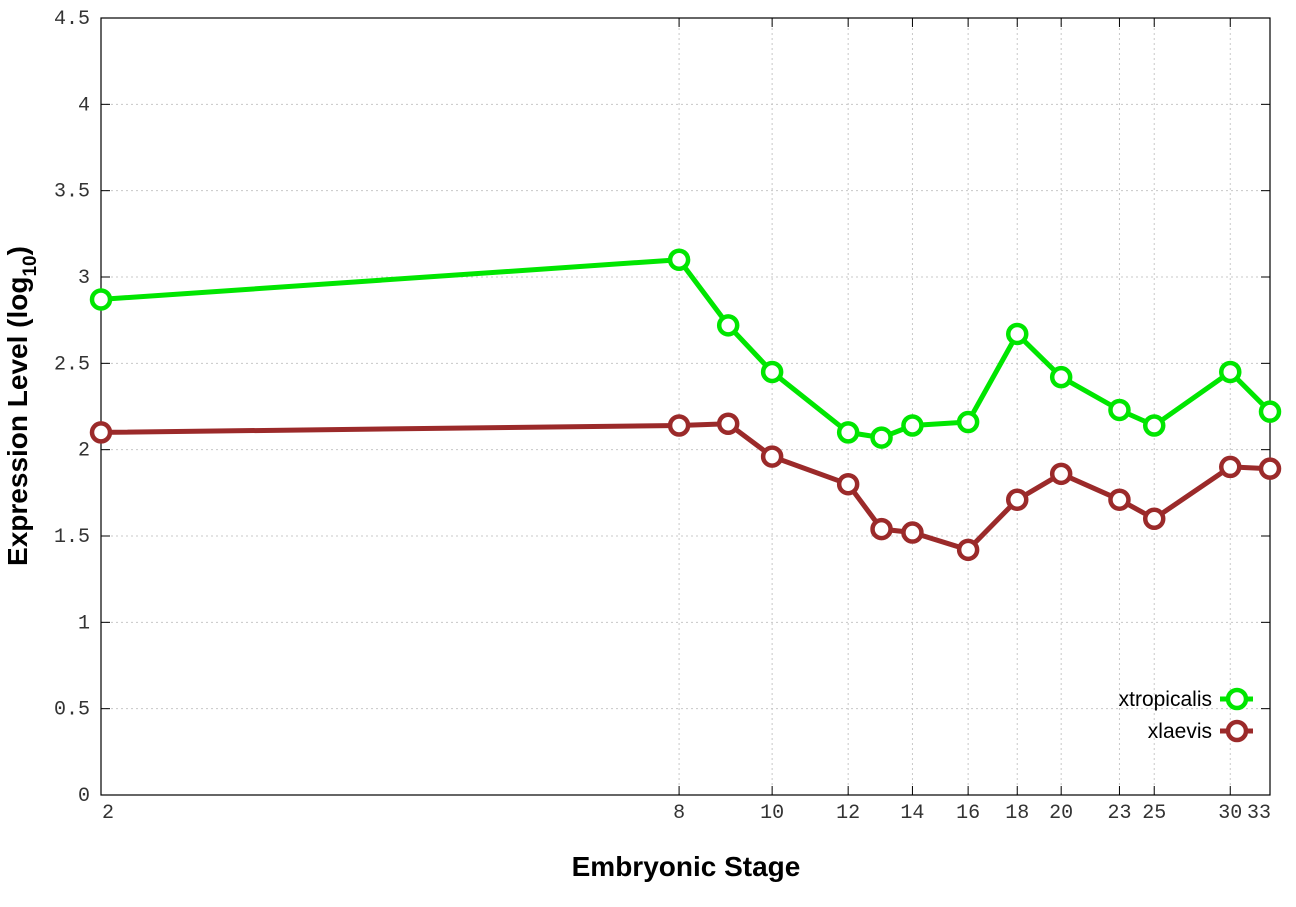  Describe the element at coordinates (1186, 715) in the screenshot. I see `legend: xtropicalis xlaevis` at that location.